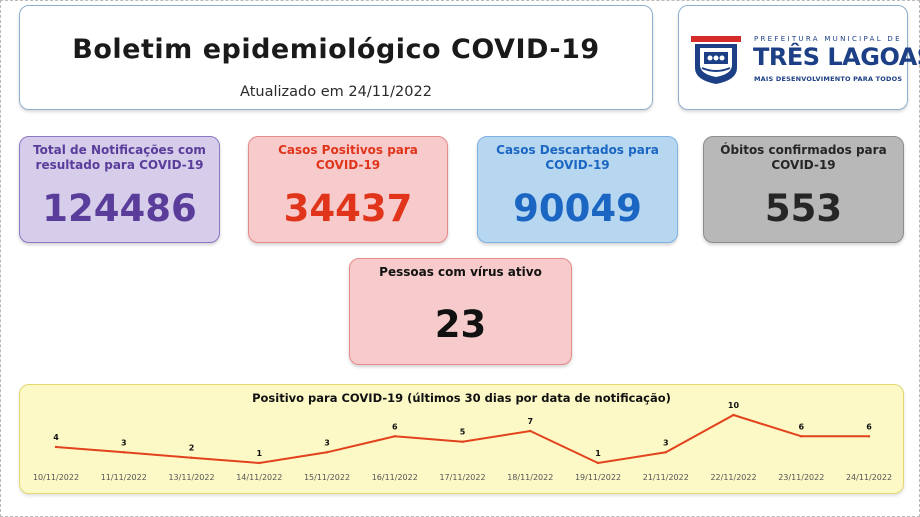 The height and width of the screenshot is (517, 920). What do you see at coordinates (828, 79) in the screenshot?
I see `logo-tagline: MAIS DESENVOLVIMENTO PARA TODOS` at bounding box center [828, 79].